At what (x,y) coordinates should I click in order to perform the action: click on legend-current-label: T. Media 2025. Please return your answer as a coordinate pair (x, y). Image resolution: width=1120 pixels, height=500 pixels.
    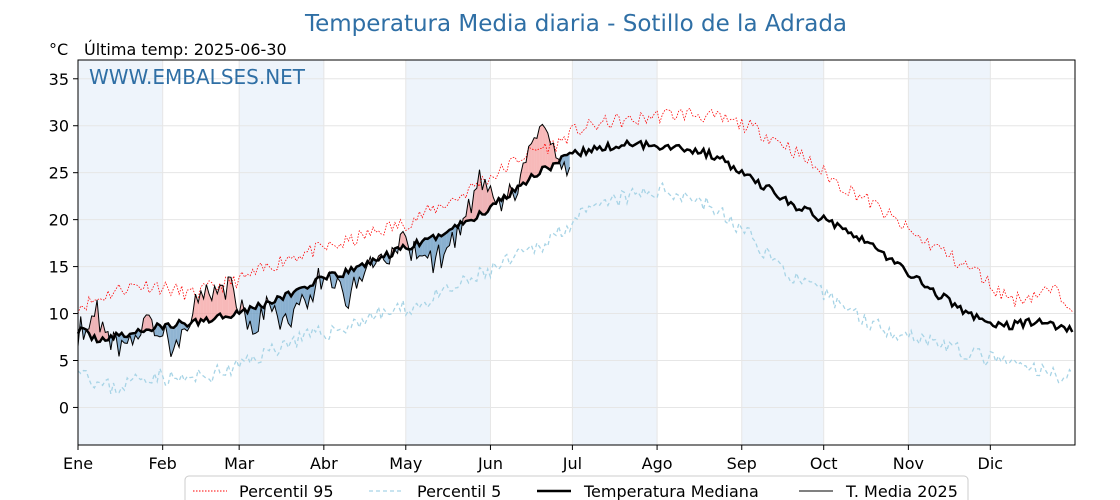
    Looking at the image, I should click on (901, 491).